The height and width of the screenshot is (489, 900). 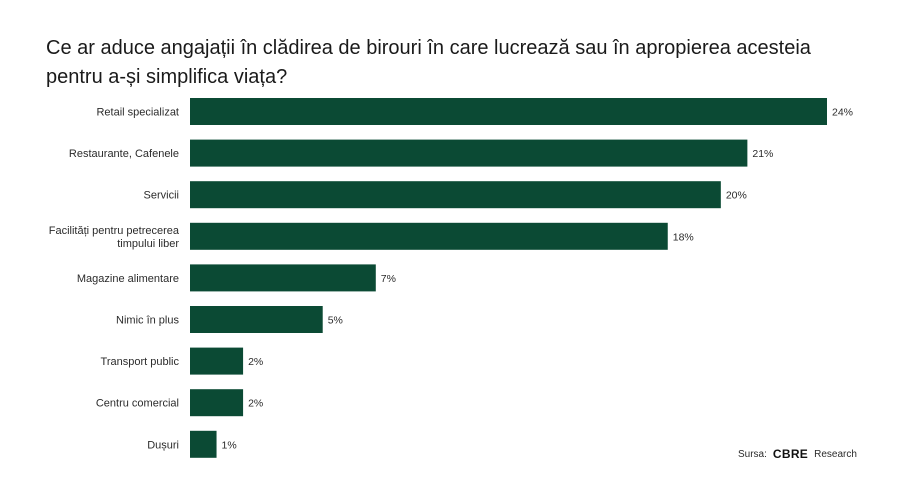 I want to click on value-label: 20%, so click(x=736, y=196).